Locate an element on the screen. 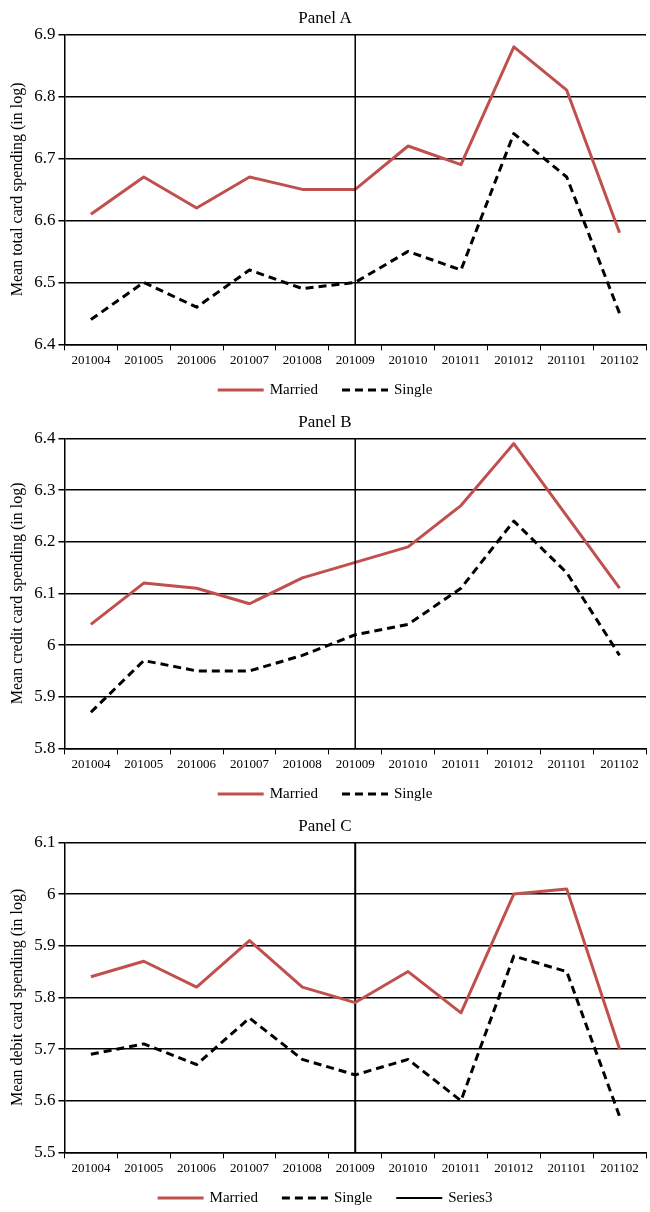 This screenshot has height=1212, width=650. y-tick-label: 6.2 is located at coordinates (45, 541).